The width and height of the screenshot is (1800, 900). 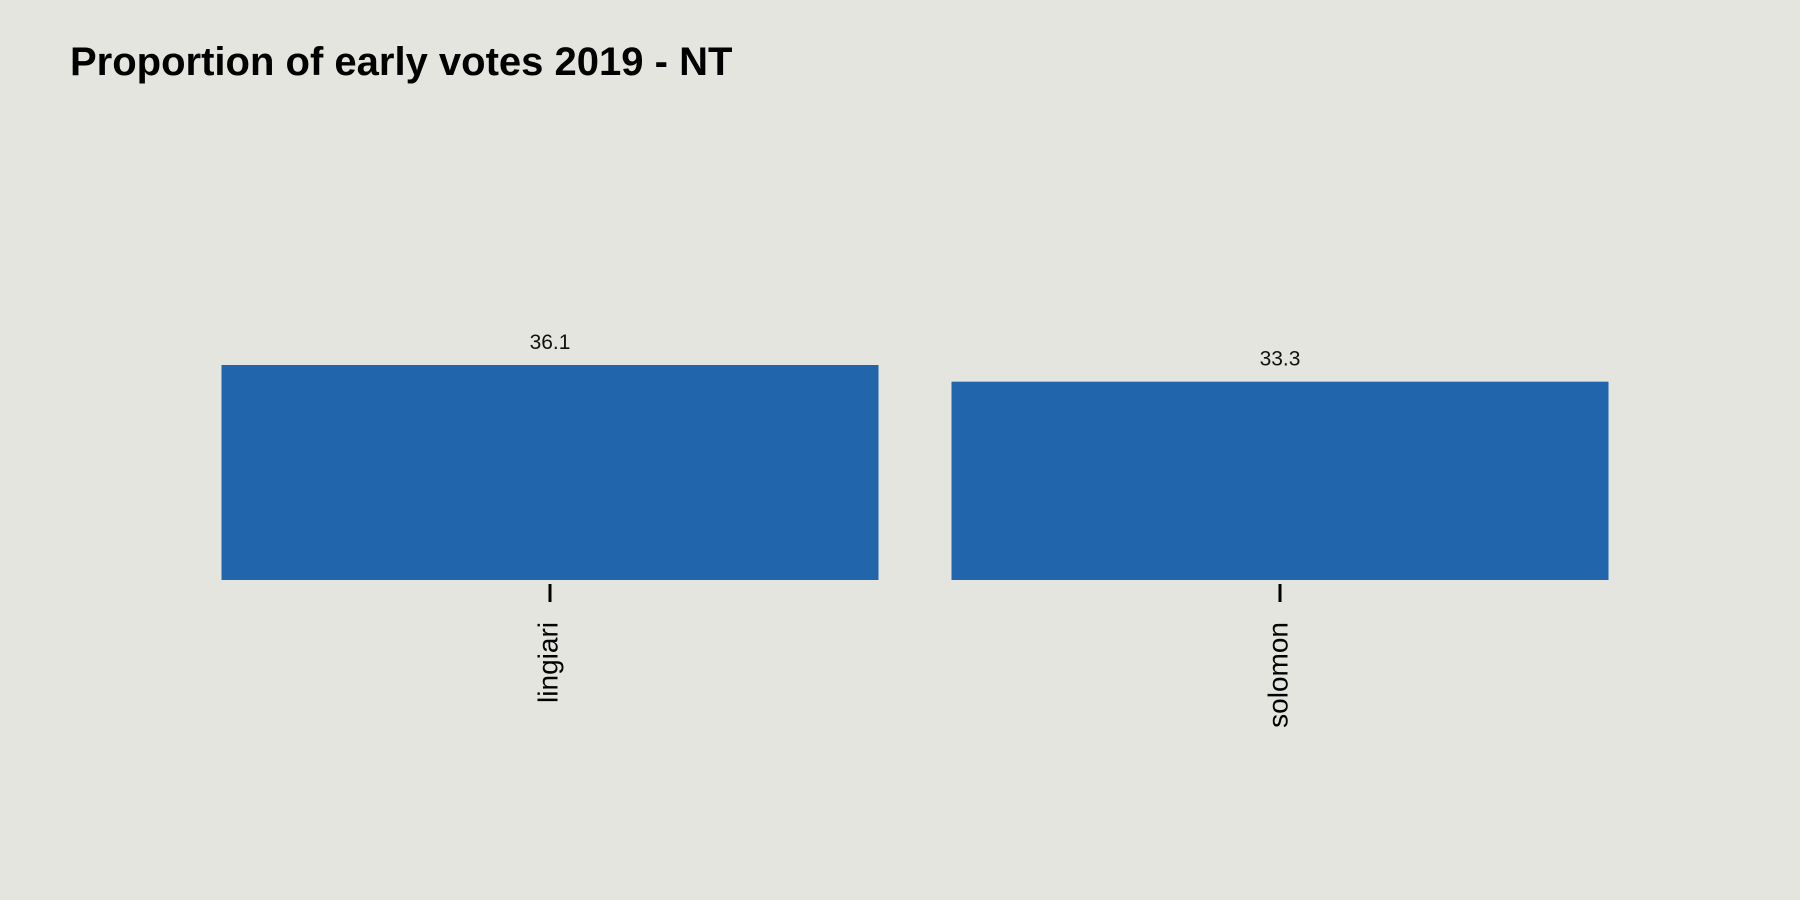 What do you see at coordinates (550, 472) in the screenshot?
I see `bar-lingiari` at bounding box center [550, 472].